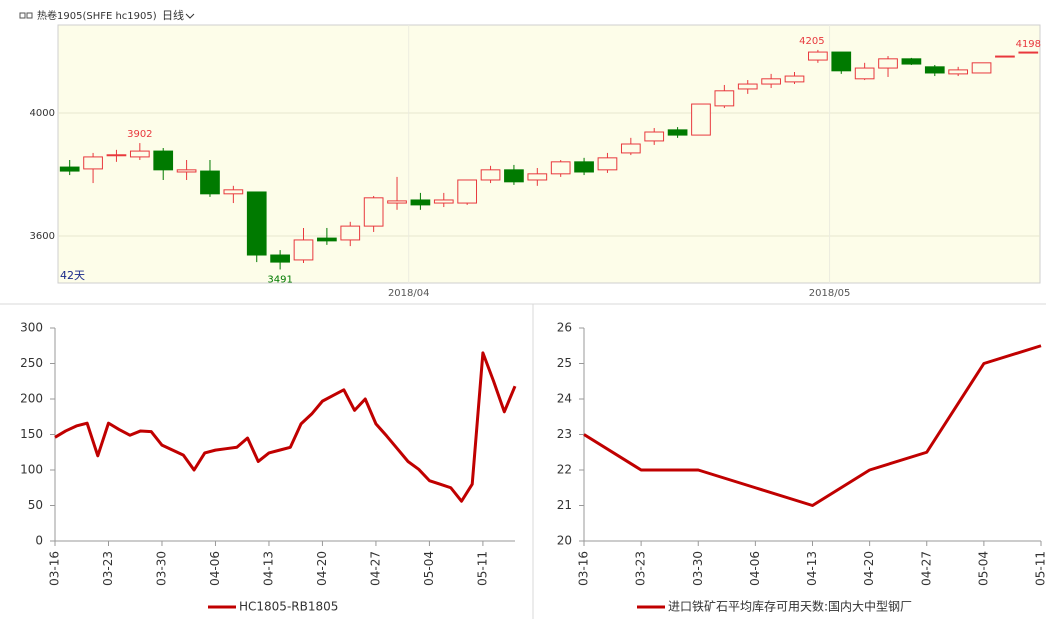 Image resolution: width=1046 pixels, height=619 pixels. I want to click on extreme-label: 3491, so click(279, 279).